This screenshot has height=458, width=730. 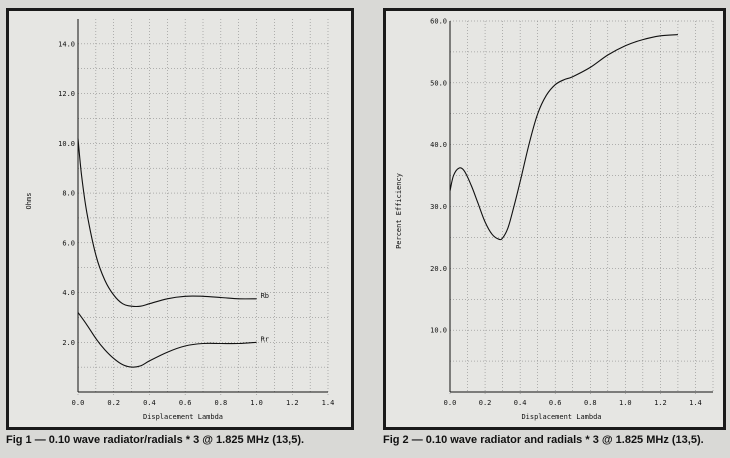 I want to click on y-tick-label: 50.0, so click(x=438, y=83).